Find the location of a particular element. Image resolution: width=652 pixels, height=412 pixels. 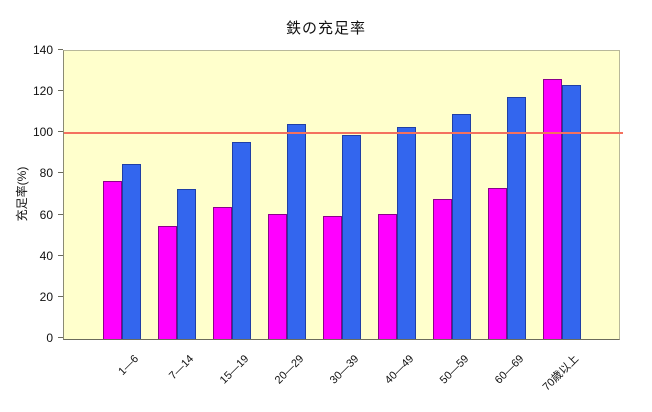

y-tick-label: 60 is located at coordinates (46, 214).